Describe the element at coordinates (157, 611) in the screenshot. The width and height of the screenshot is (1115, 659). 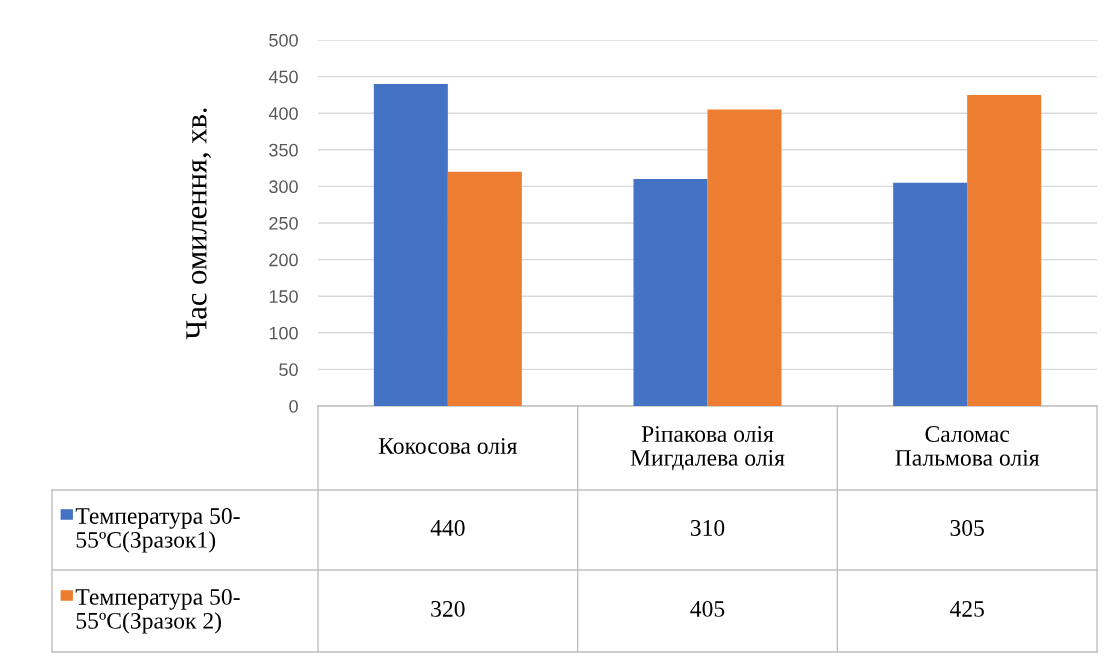
I see `legend-label: Температура 50- 55ºC(Зразок 2)` at that location.